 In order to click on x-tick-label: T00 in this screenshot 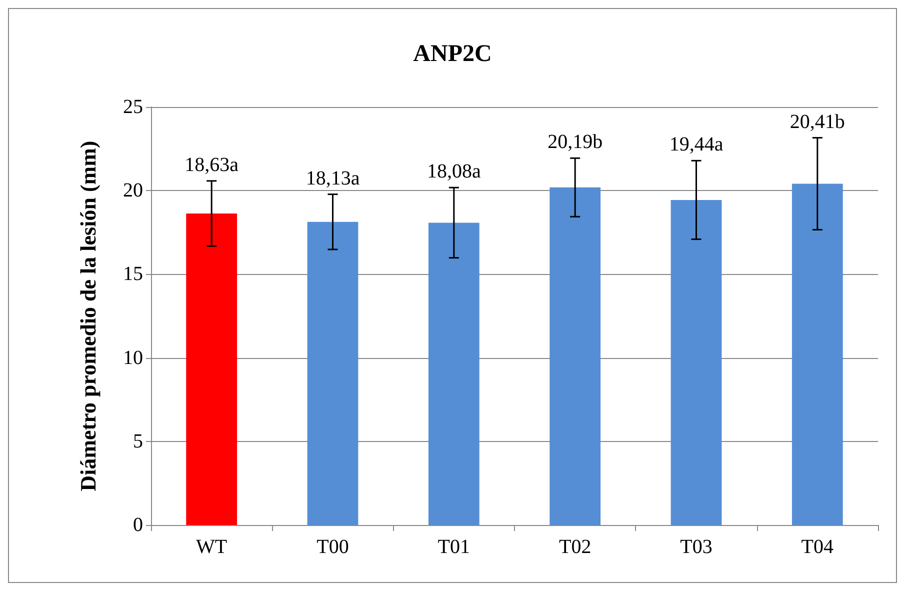, I will do `click(332, 547)`.